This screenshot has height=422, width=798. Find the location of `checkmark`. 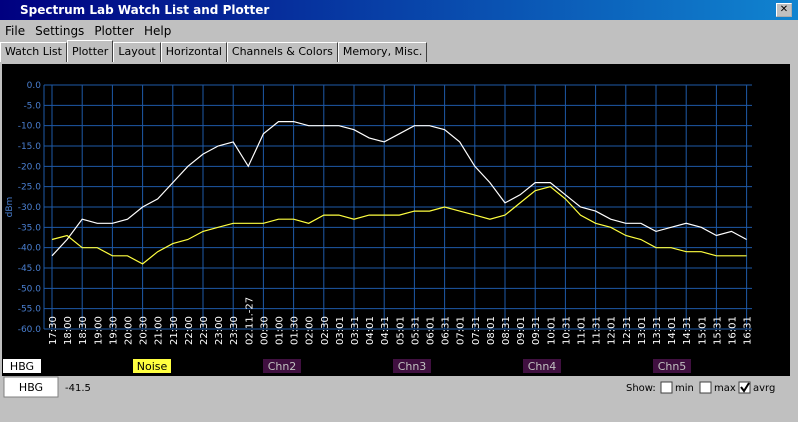

checkmark is located at coordinates (745, 387).